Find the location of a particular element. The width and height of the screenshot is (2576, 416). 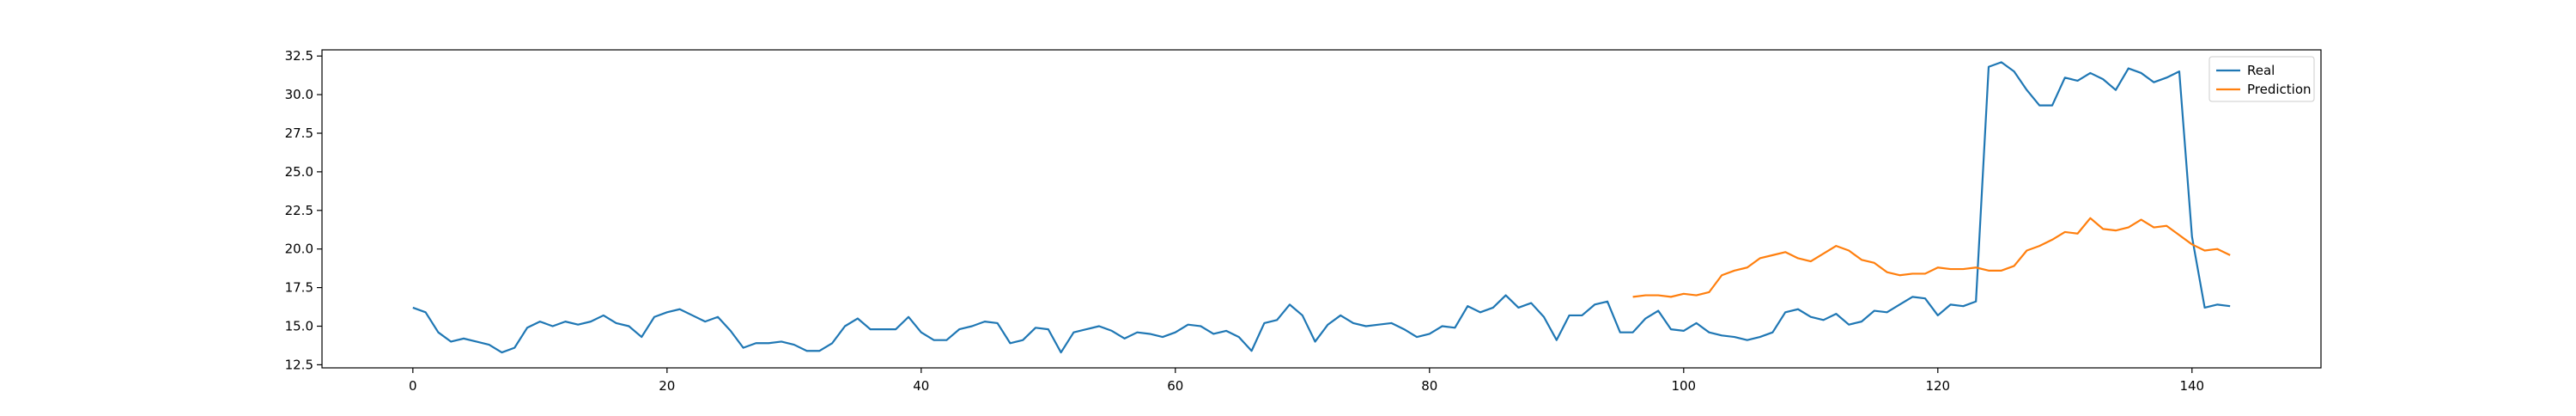

y-tick-label: 22.5 is located at coordinates (299, 211).